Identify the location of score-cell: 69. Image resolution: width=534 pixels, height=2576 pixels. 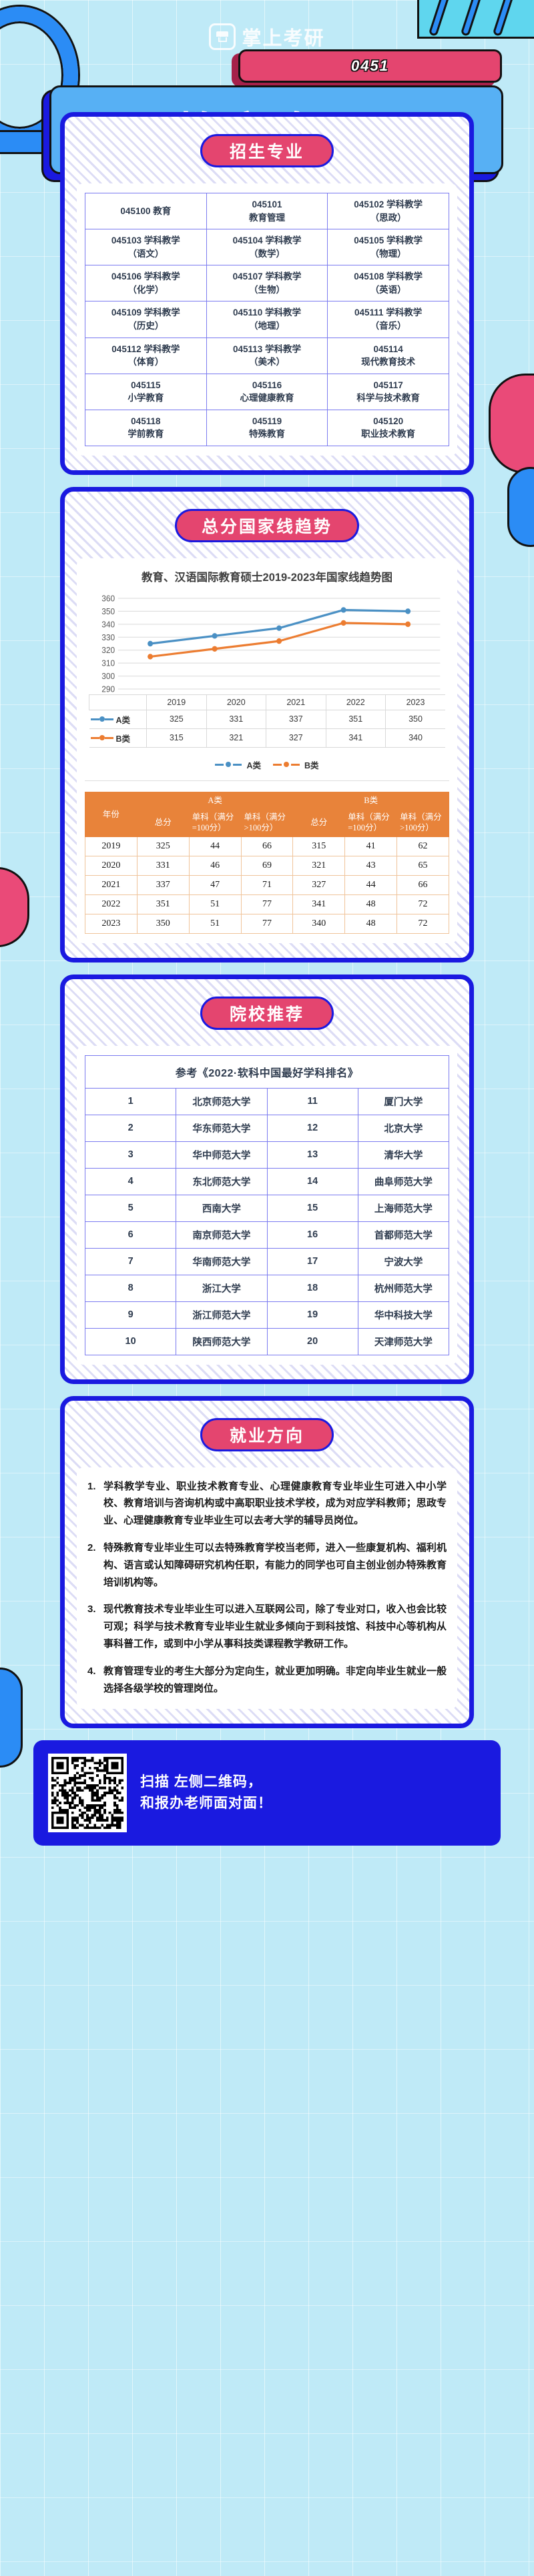
(267, 865).